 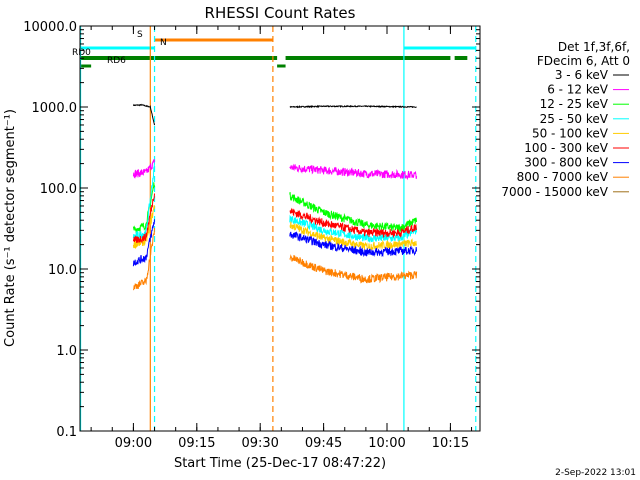 I want to click on legend-entry-label: 300 - 800 keV, so click(x=566, y=163).